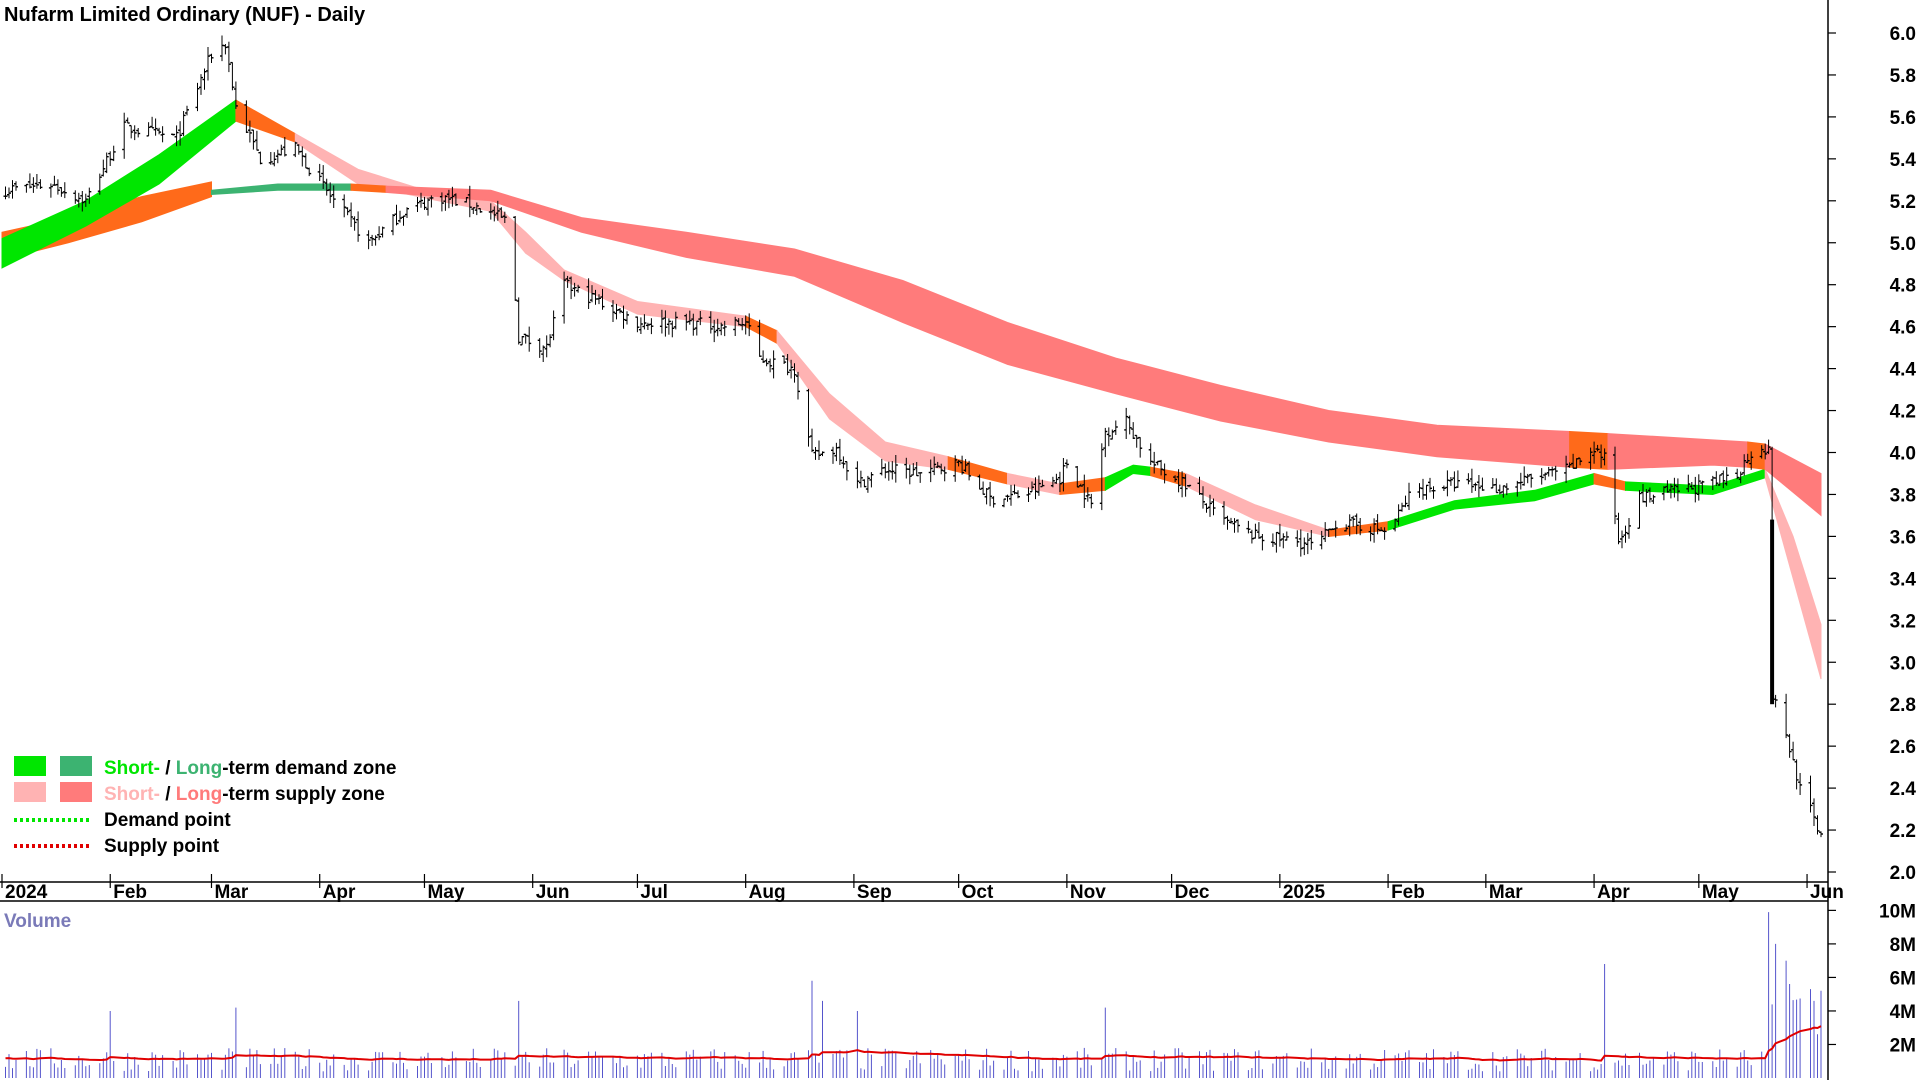 The width and height of the screenshot is (1920, 1080). What do you see at coordinates (1903, 118) in the screenshot?
I see `price-tick-label: 5.6` at bounding box center [1903, 118].